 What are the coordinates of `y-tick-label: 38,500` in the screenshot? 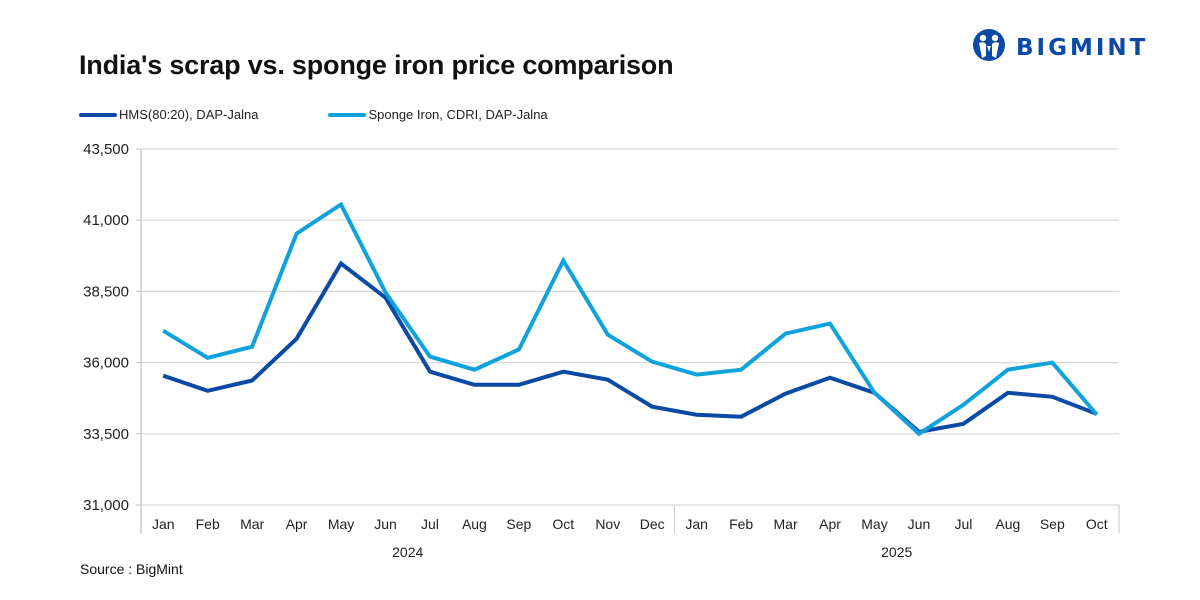 It's located at (106, 291).